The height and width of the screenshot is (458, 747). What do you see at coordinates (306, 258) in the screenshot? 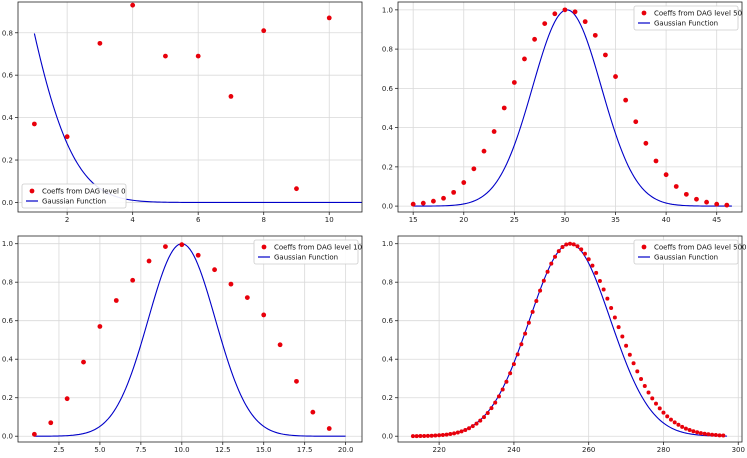
I see `legend-label-line: Gaussian Function` at bounding box center [306, 258].